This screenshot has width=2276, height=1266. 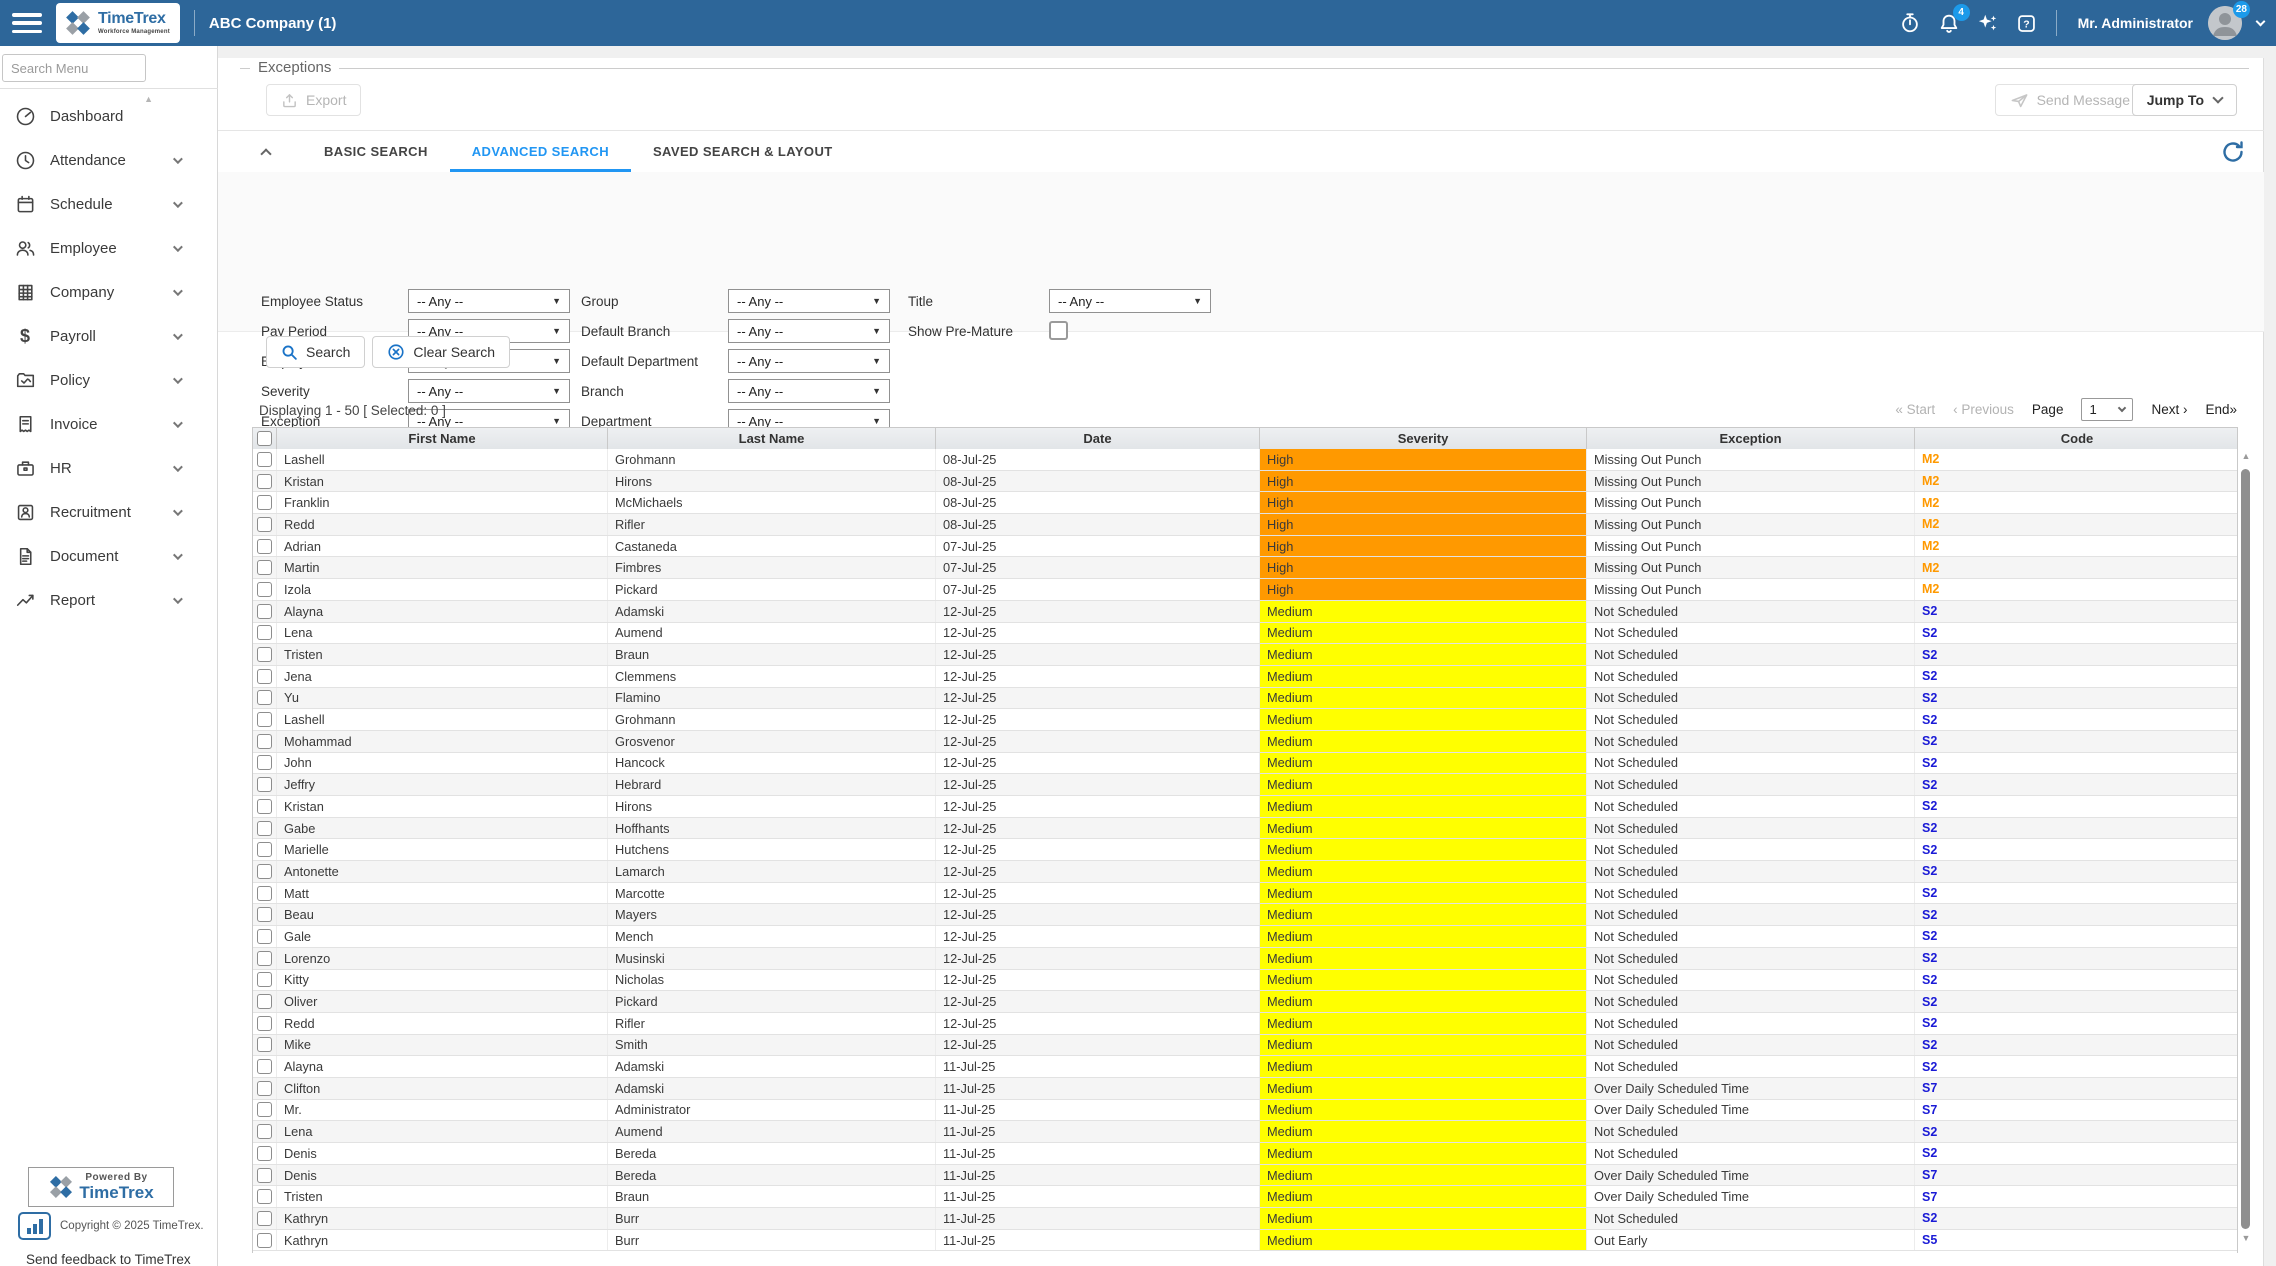 What do you see at coordinates (809, 331) in the screenshot?
I see `default-branch-select: -- Any -- ▼` at bounding box center [809, 331].